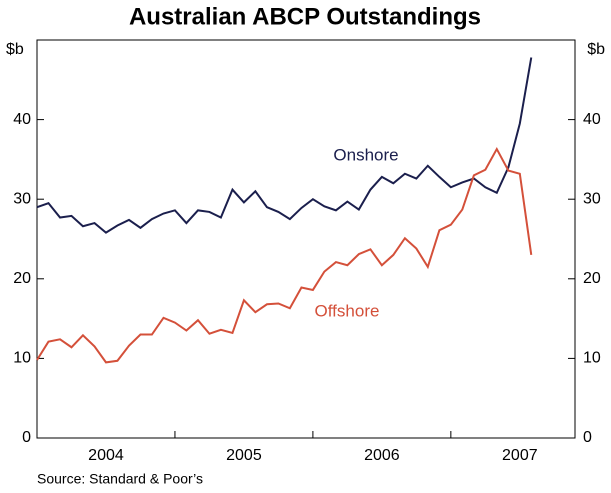  I want to click on y-tick-label: 30, so click(22, 198).